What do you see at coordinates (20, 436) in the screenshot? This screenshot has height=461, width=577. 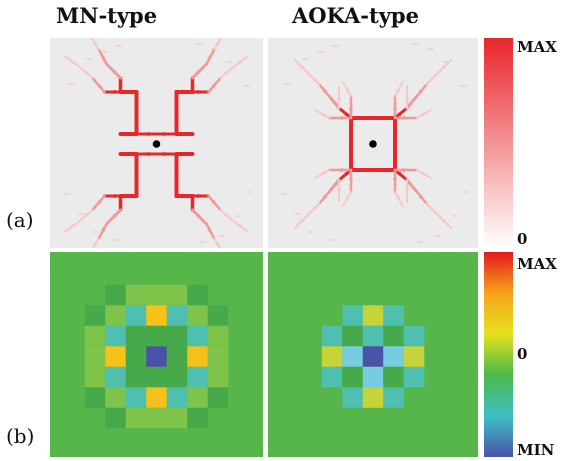 I see `row-label-b: (b)` at bounding box center [20, 436].